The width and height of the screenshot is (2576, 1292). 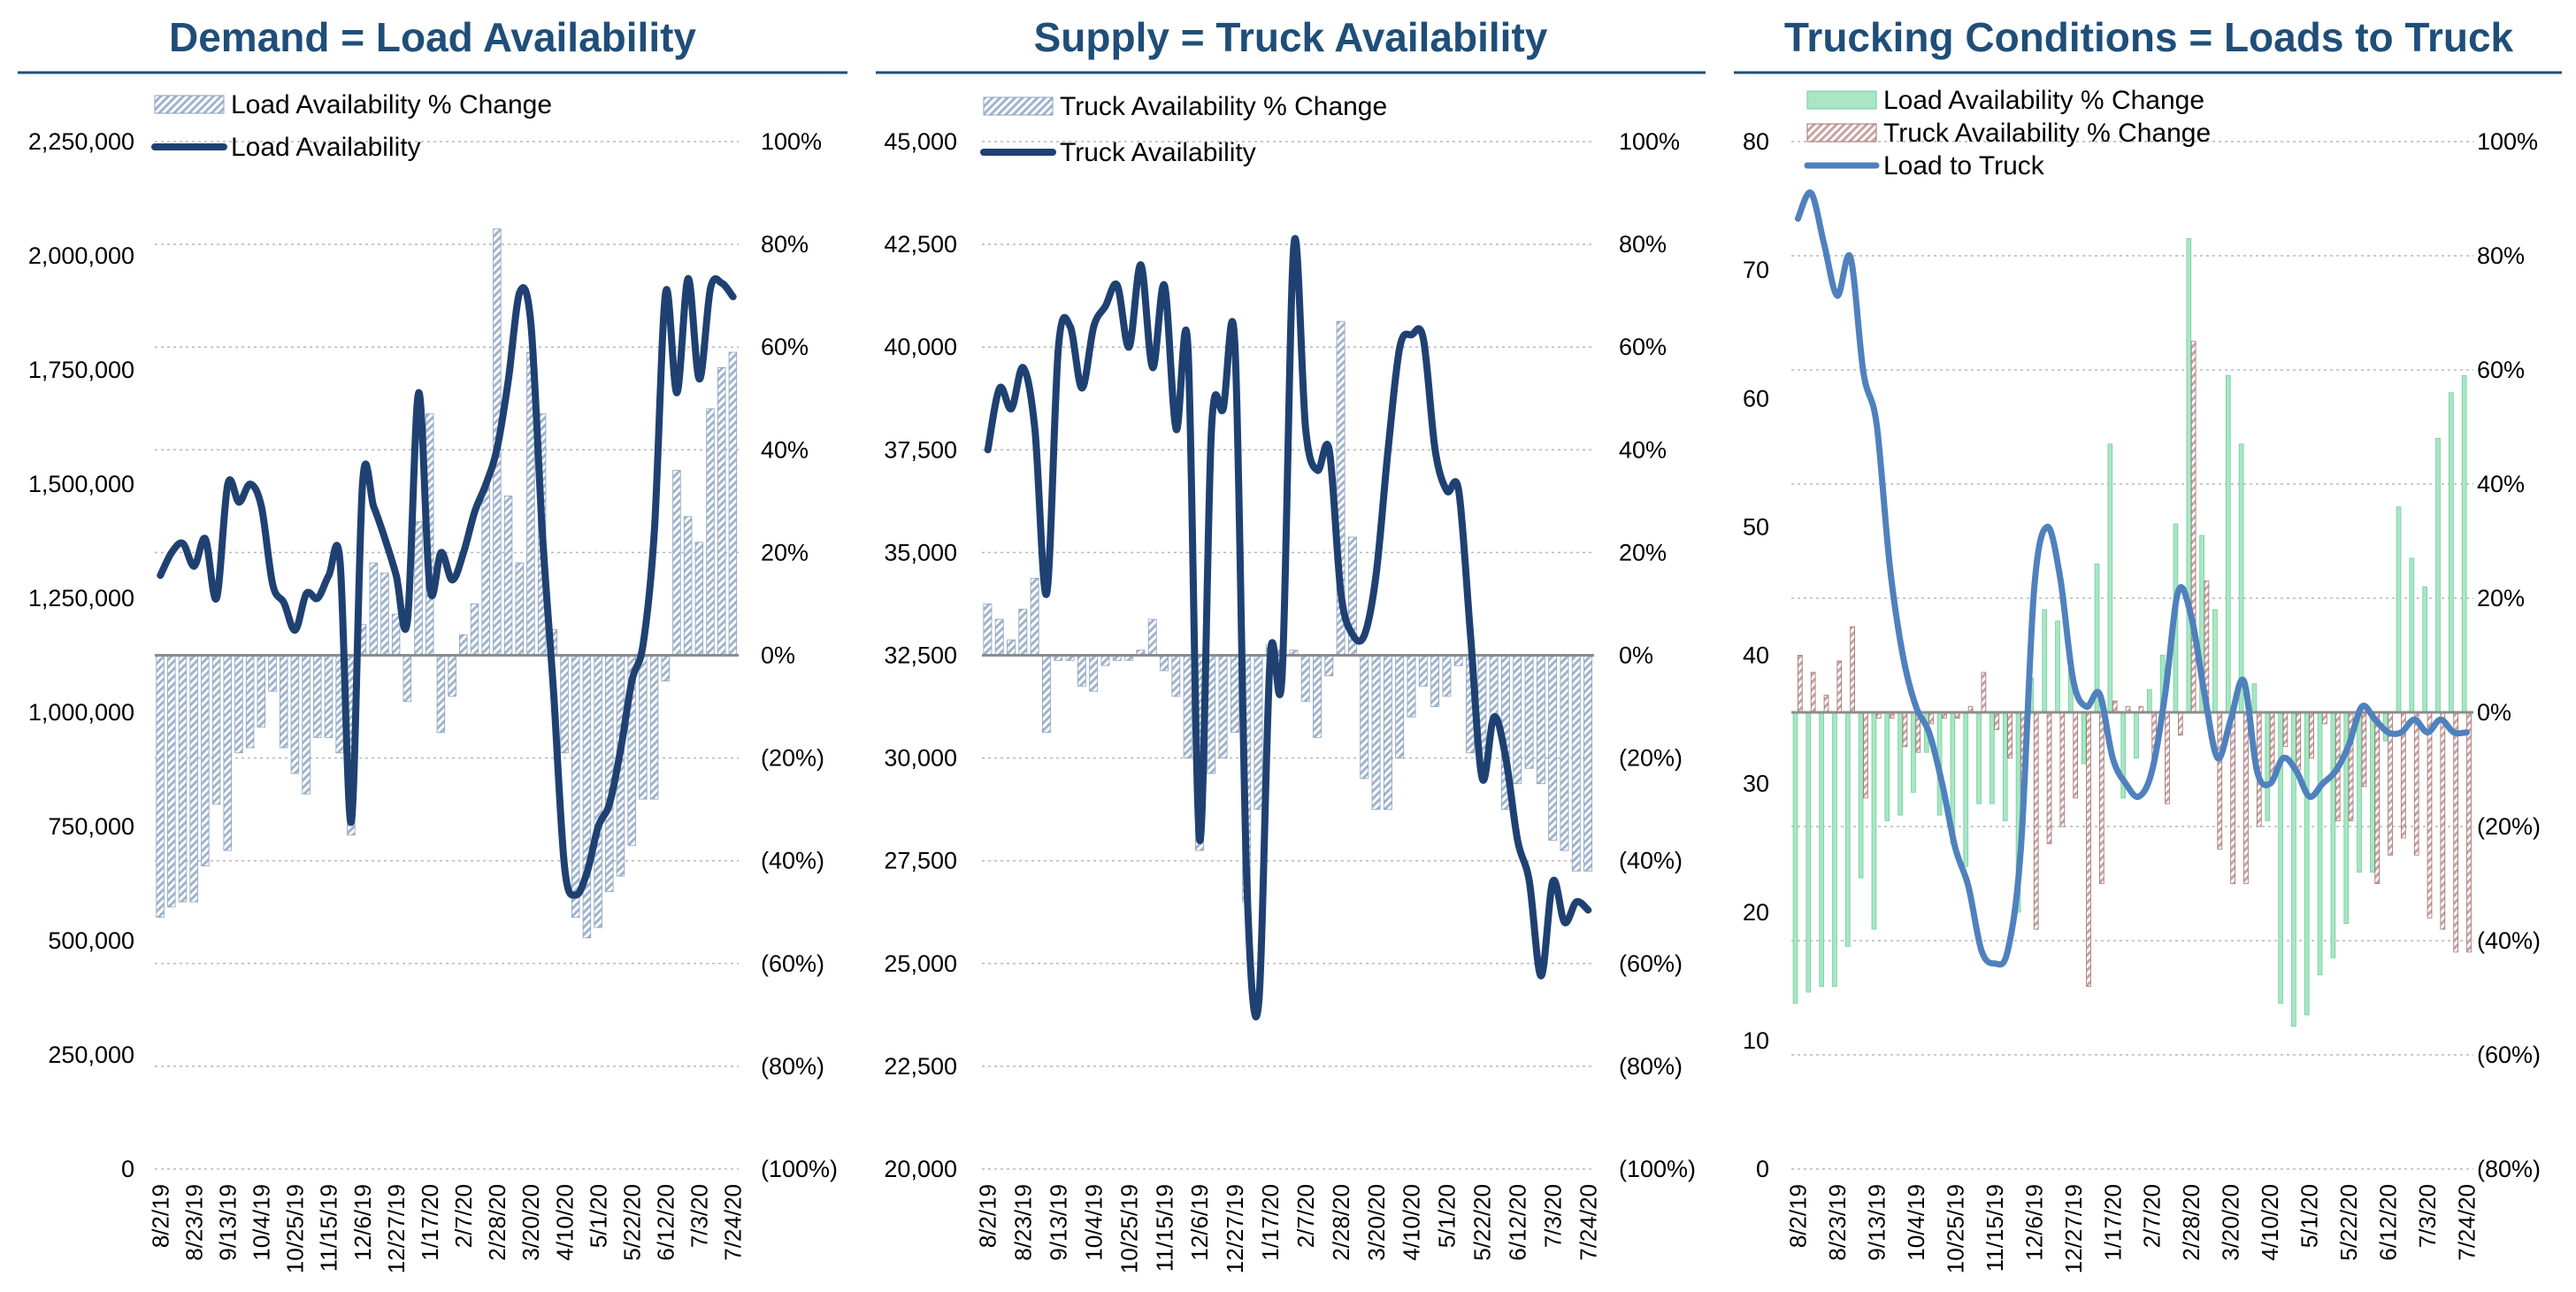 I want to click on left-axis-tick-label: 10, so click(x=1756, y=1040).